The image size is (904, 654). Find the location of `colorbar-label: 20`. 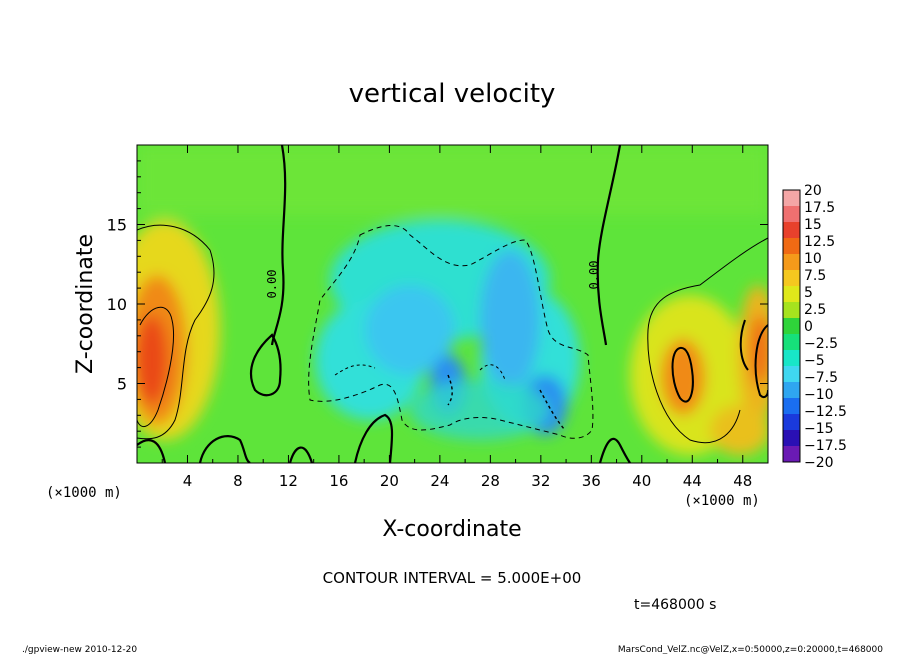

colorbar-label: 20 is located at coordinates (813, 191).